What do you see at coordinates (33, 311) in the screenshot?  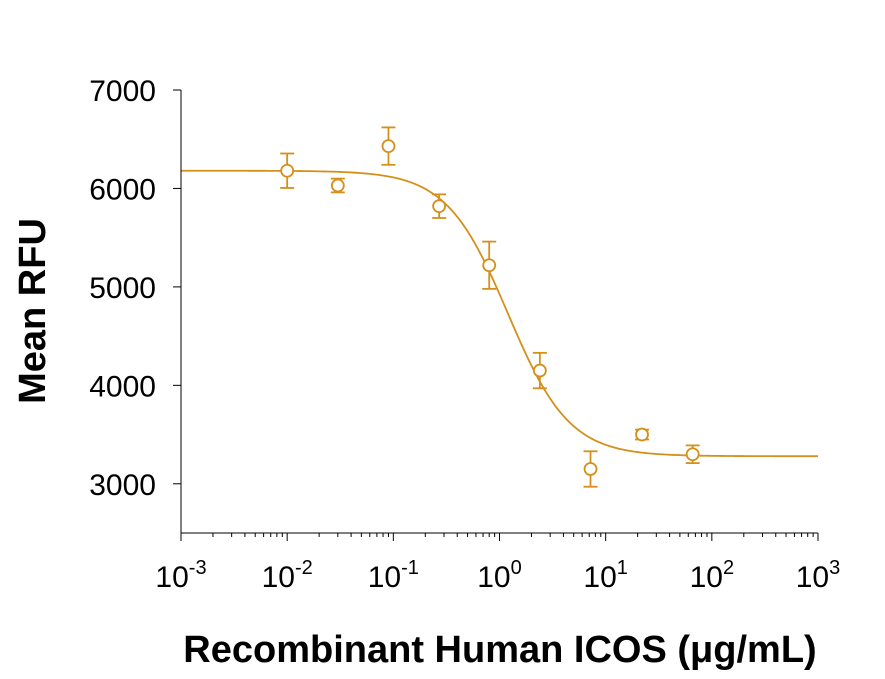 I see `y-axis-title: Mean RFU` at bounding box center [33, 311].